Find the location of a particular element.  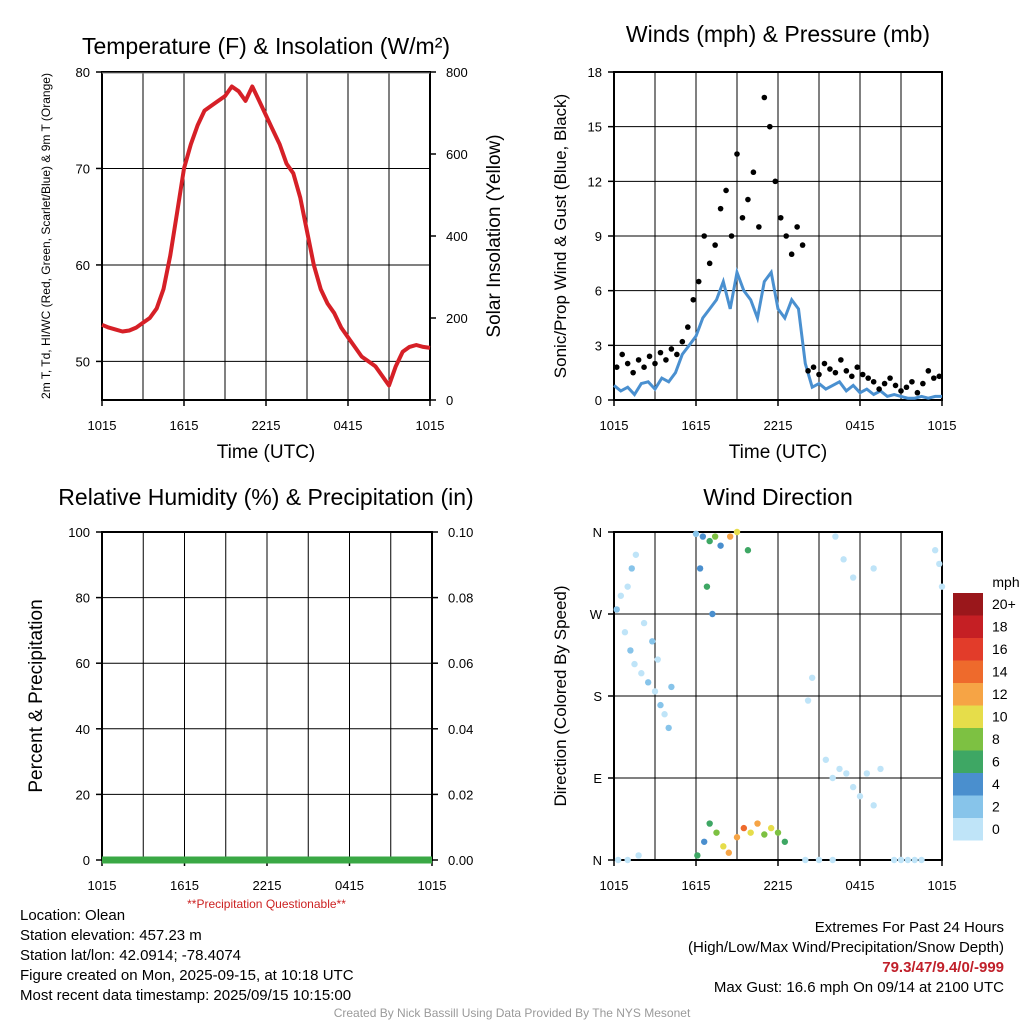

y-tick-label: 6 is located at coordinates (598, 291).